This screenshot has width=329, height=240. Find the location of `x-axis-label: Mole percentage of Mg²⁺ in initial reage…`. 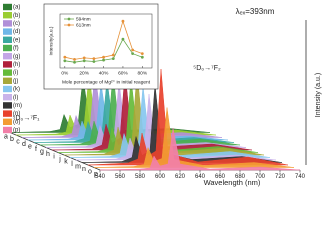

x-axis-label: Mole percentage of Mg²⁺ in initial reage… is located at coordinates (106, 82).